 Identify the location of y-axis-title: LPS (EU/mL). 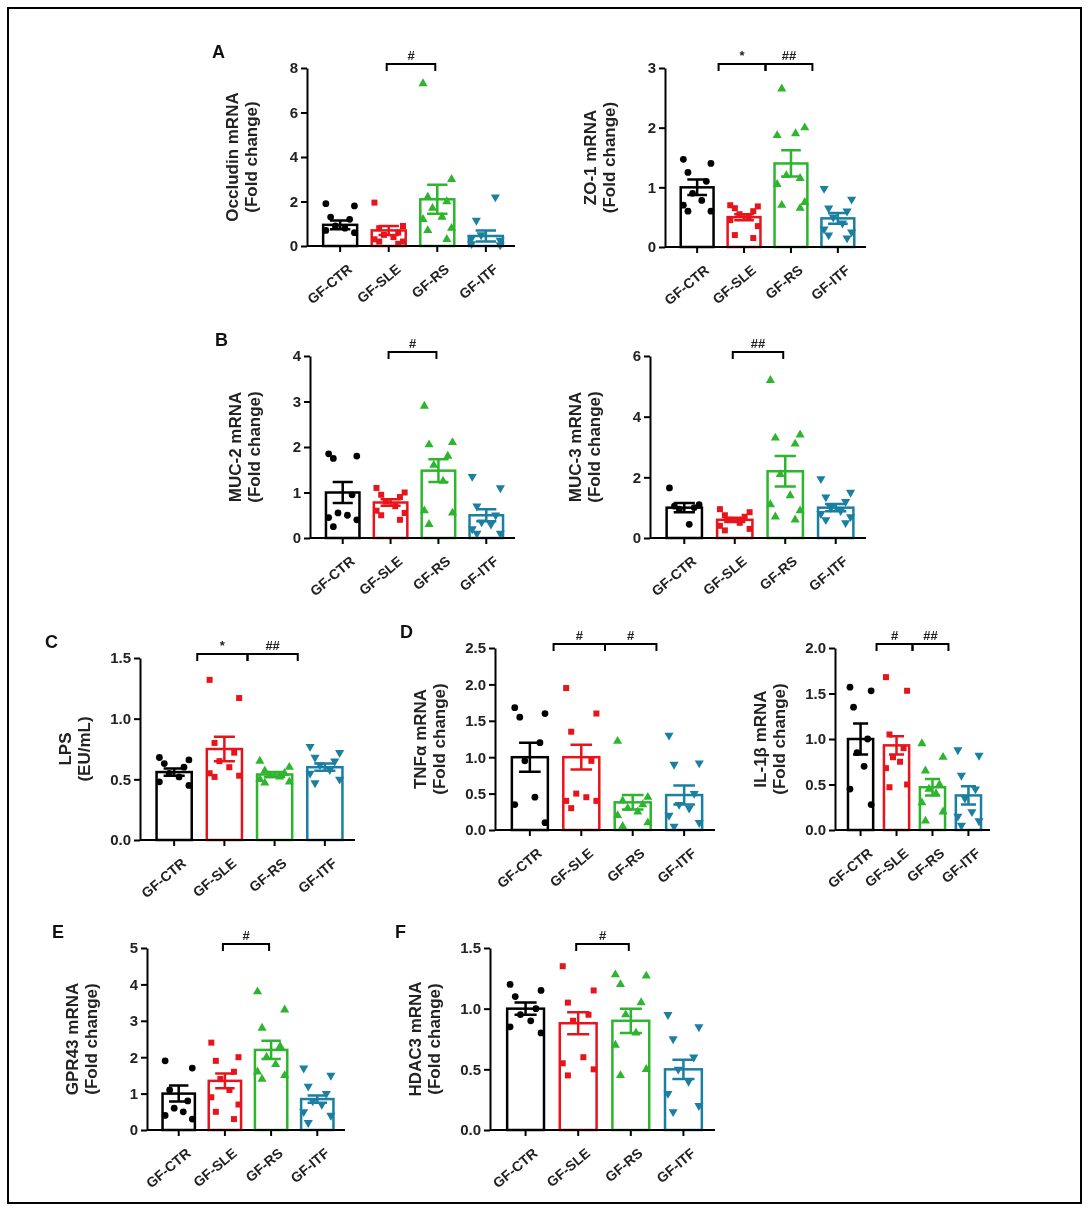
(75, 749).